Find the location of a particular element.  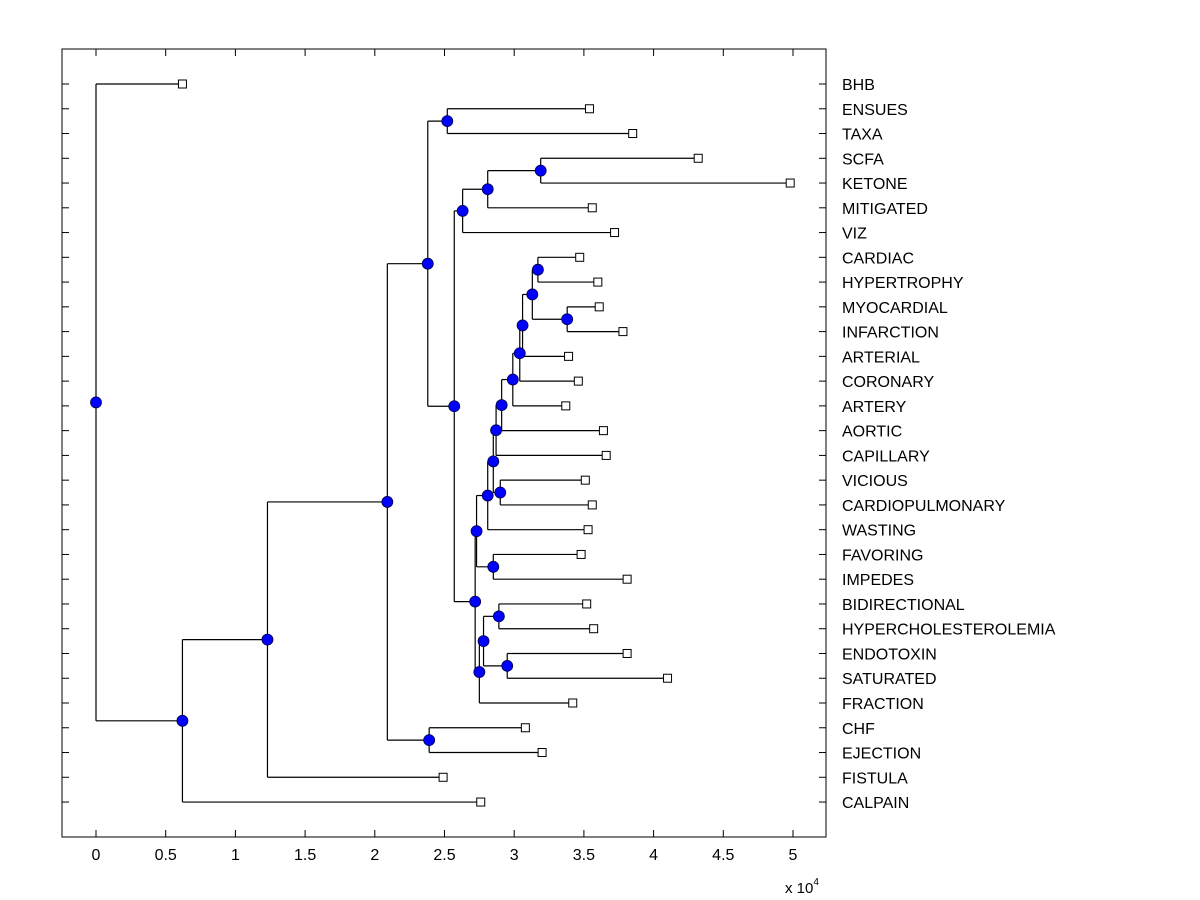

leaf-label: INFARCTION is located at coordinates (890, 333).